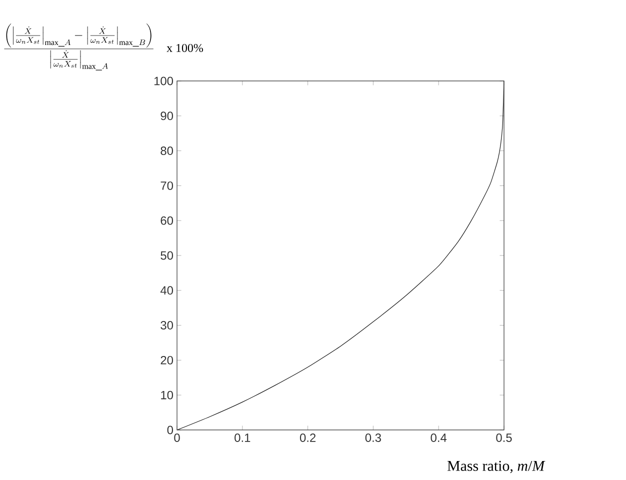 The image size is (626, 480). I want to click on y-tick-label: 10, so click(167, 395).